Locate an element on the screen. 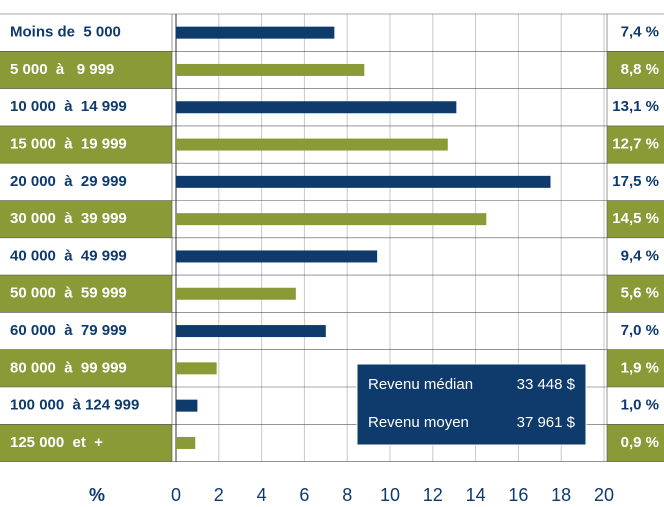 This screenshot has height=507, width=664. x-tick-label: 0 is located at coordinates (176, 495).